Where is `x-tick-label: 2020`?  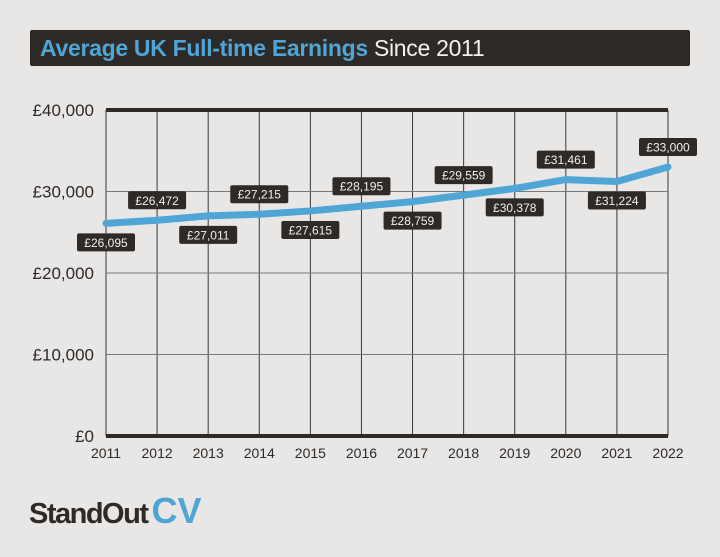
x-tick-label: 2020 is located at coordinates (565, 453).